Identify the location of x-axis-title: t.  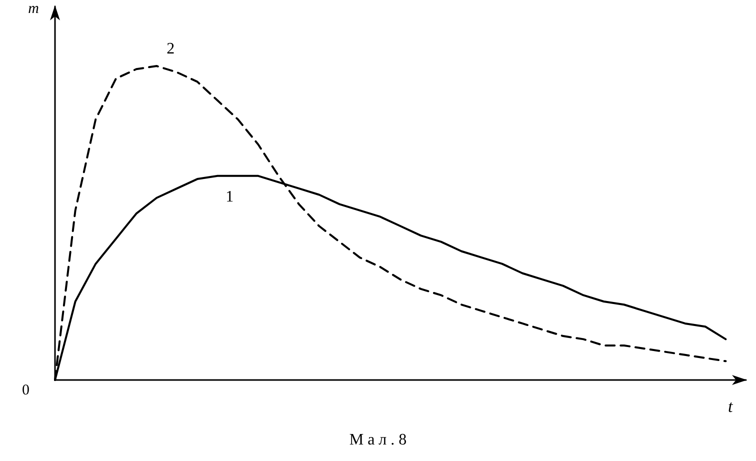
(731, 406).